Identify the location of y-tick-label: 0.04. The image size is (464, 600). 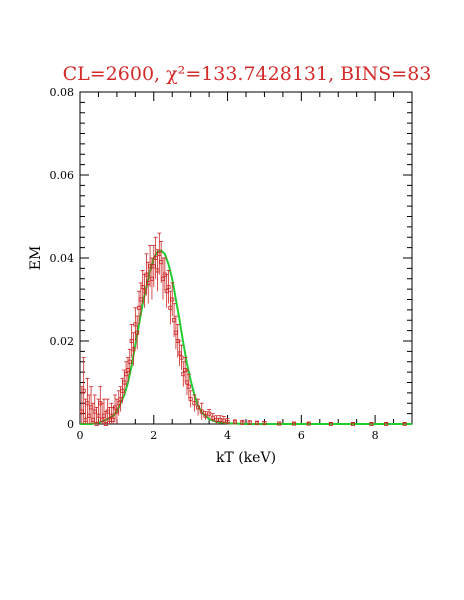
(62, 258).